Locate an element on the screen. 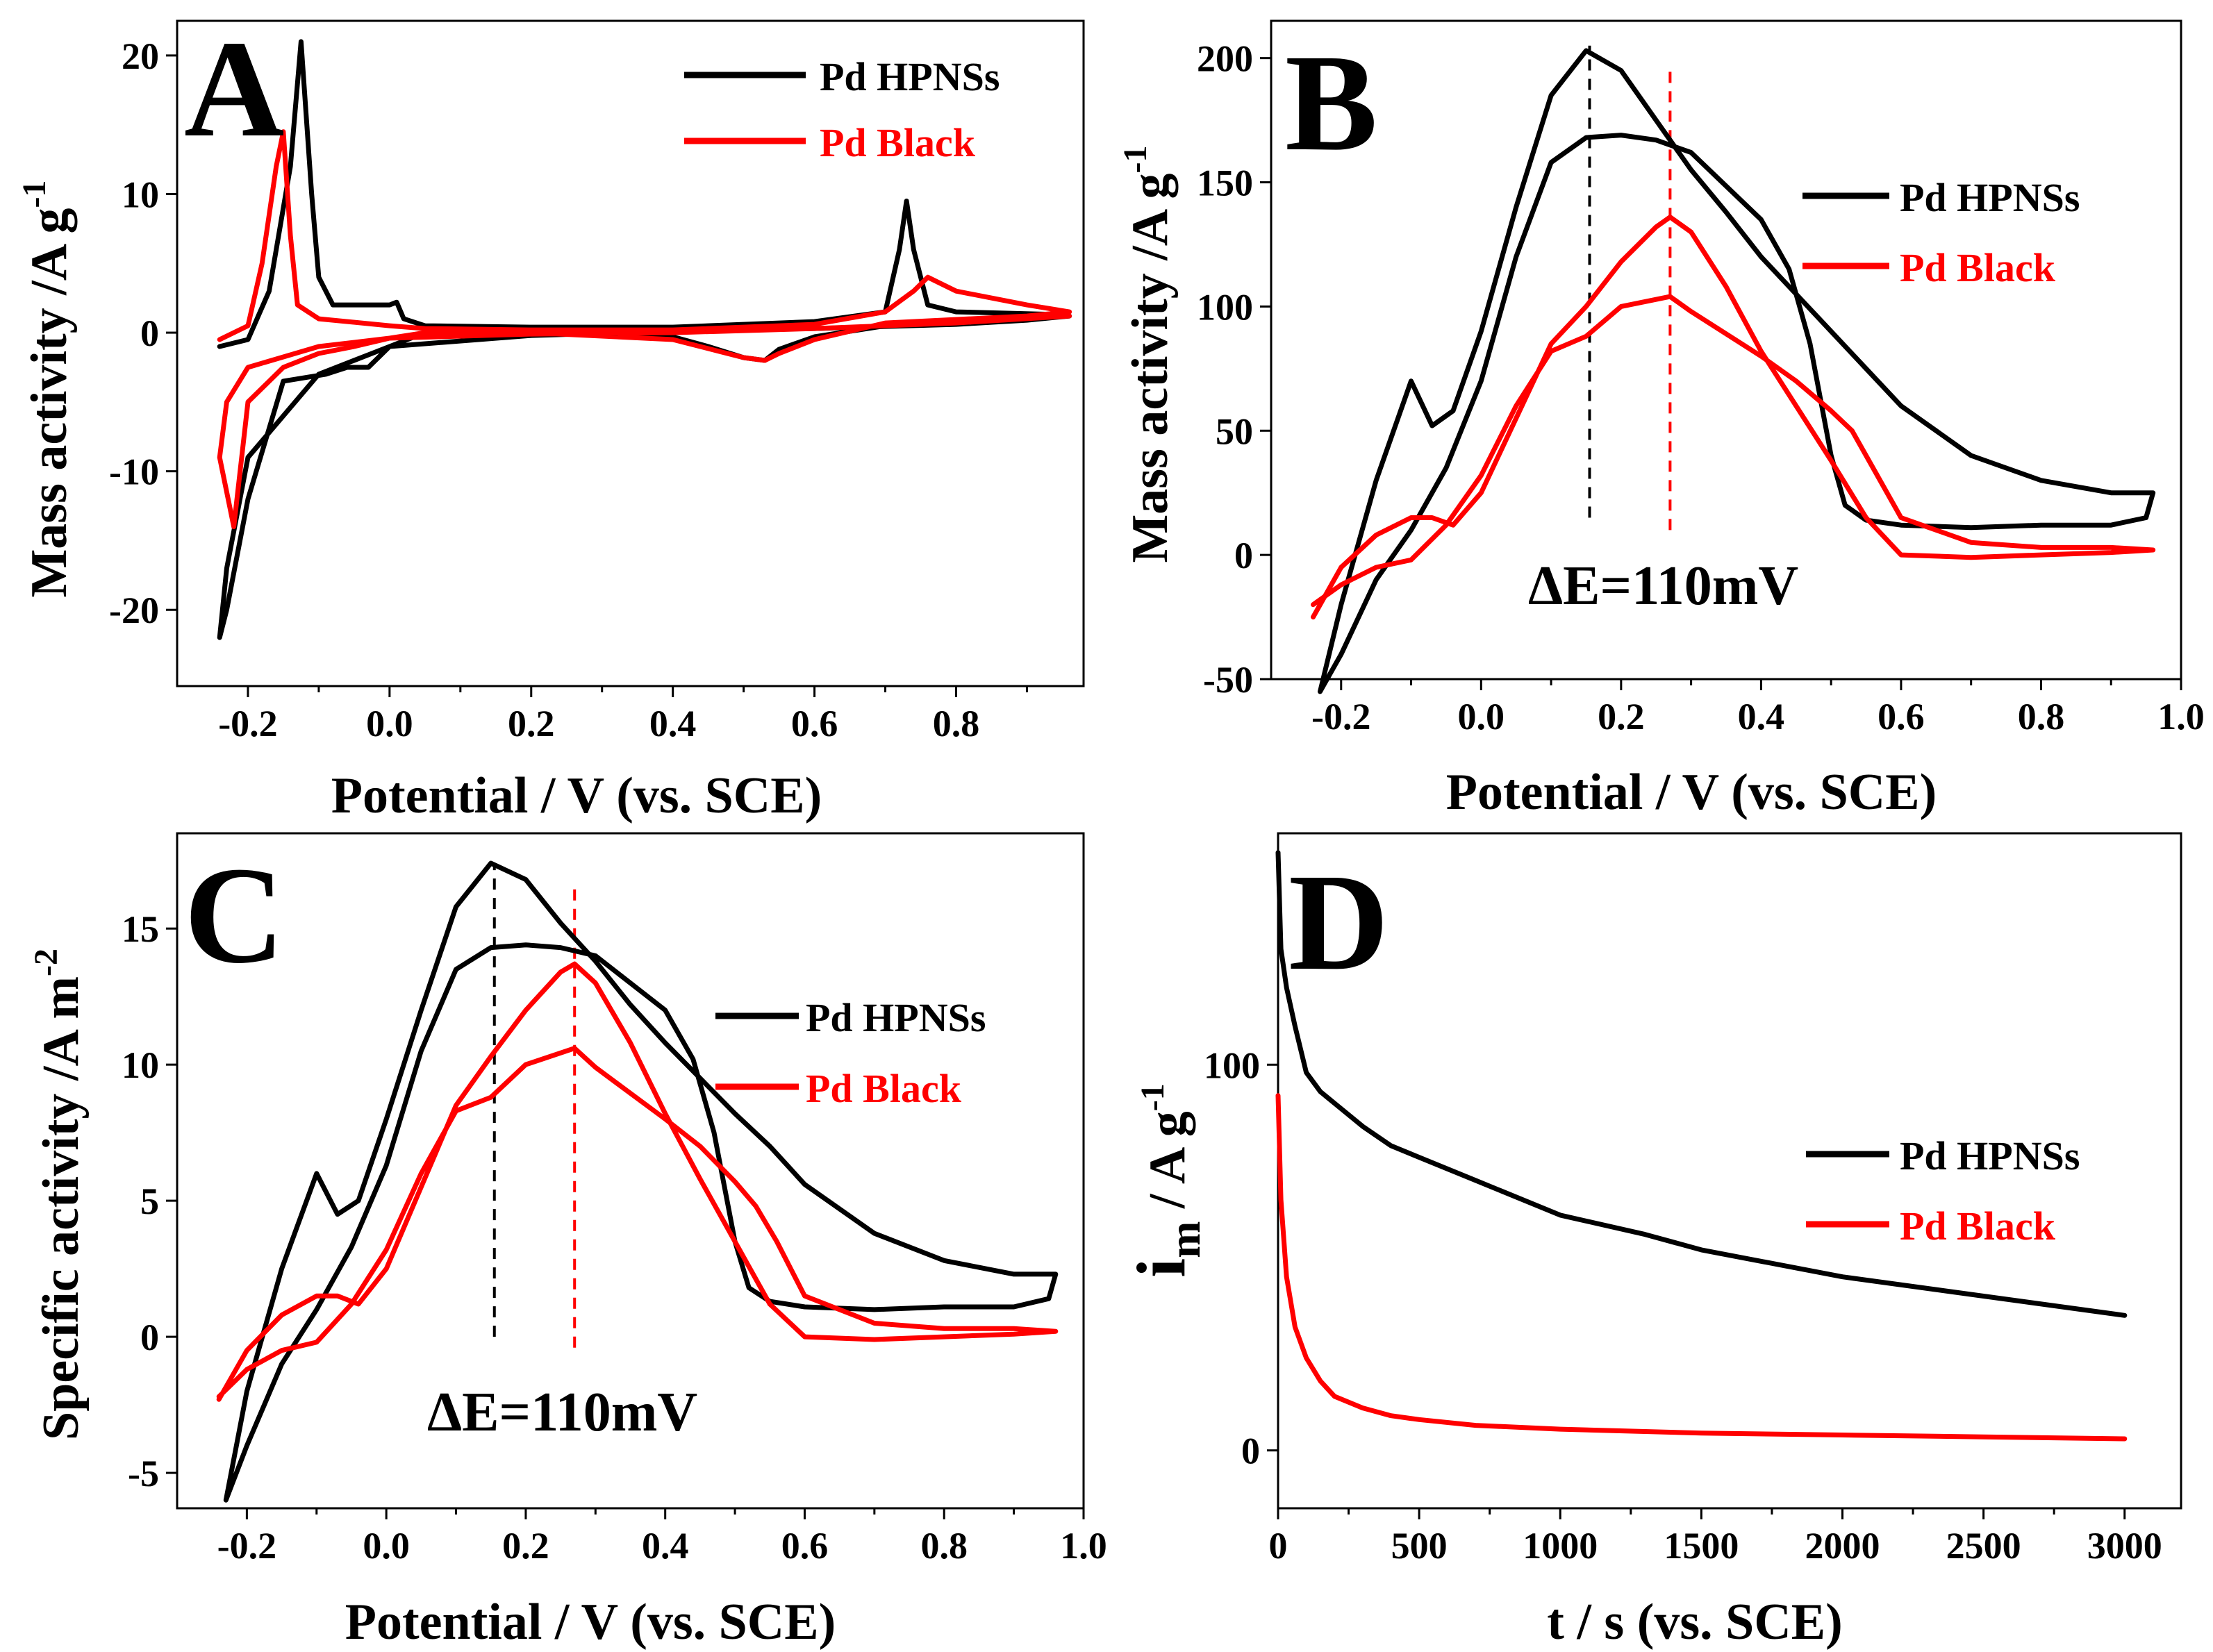 Image resolution: width=2213 pixels, height=1652 pixels. panel-b-ylabel: Mass activity /A g-1 is located at coordinates (1148, 353).